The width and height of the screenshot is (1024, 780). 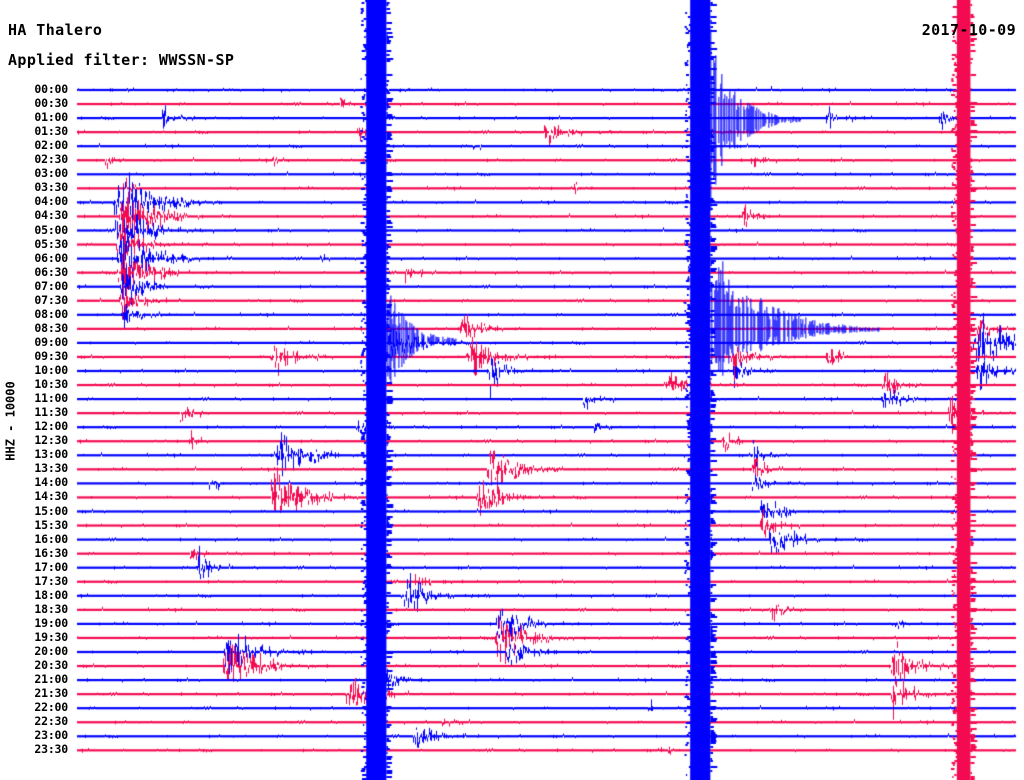 What do you see at coordinates (51, 594) in the screenshot?
I see `time-tick-label: 18:00` at bounding box center [51, 594].